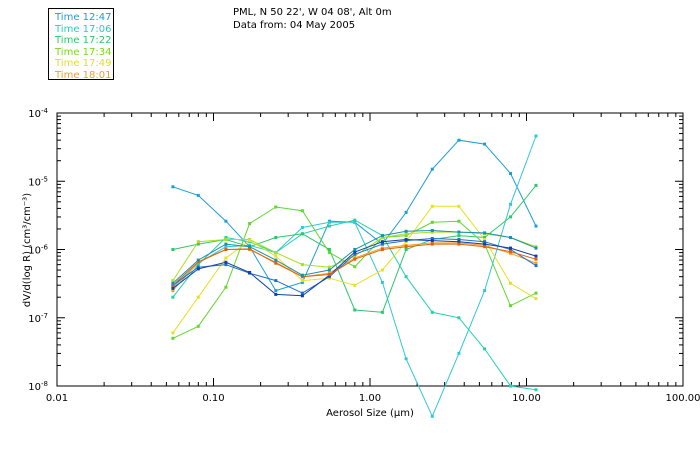 The image size is (700, 450). I want to click on x-axis-label: Aerosol Size (μm), so click(370, 413).